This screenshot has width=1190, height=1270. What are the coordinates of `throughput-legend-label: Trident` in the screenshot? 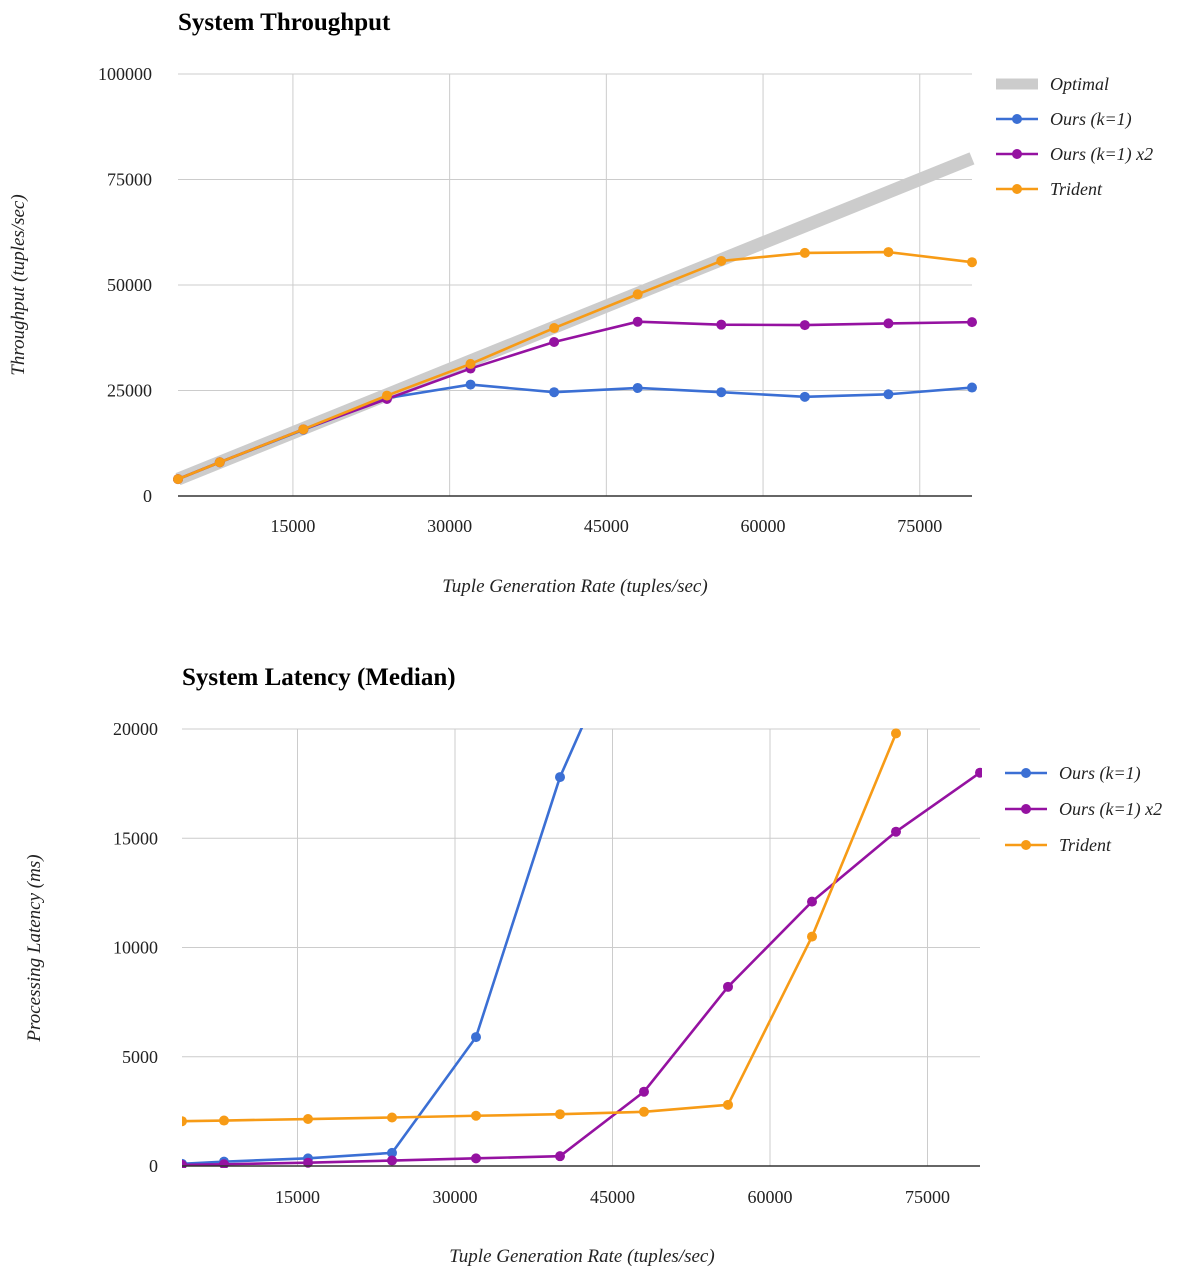 It's located at (1076, 189).